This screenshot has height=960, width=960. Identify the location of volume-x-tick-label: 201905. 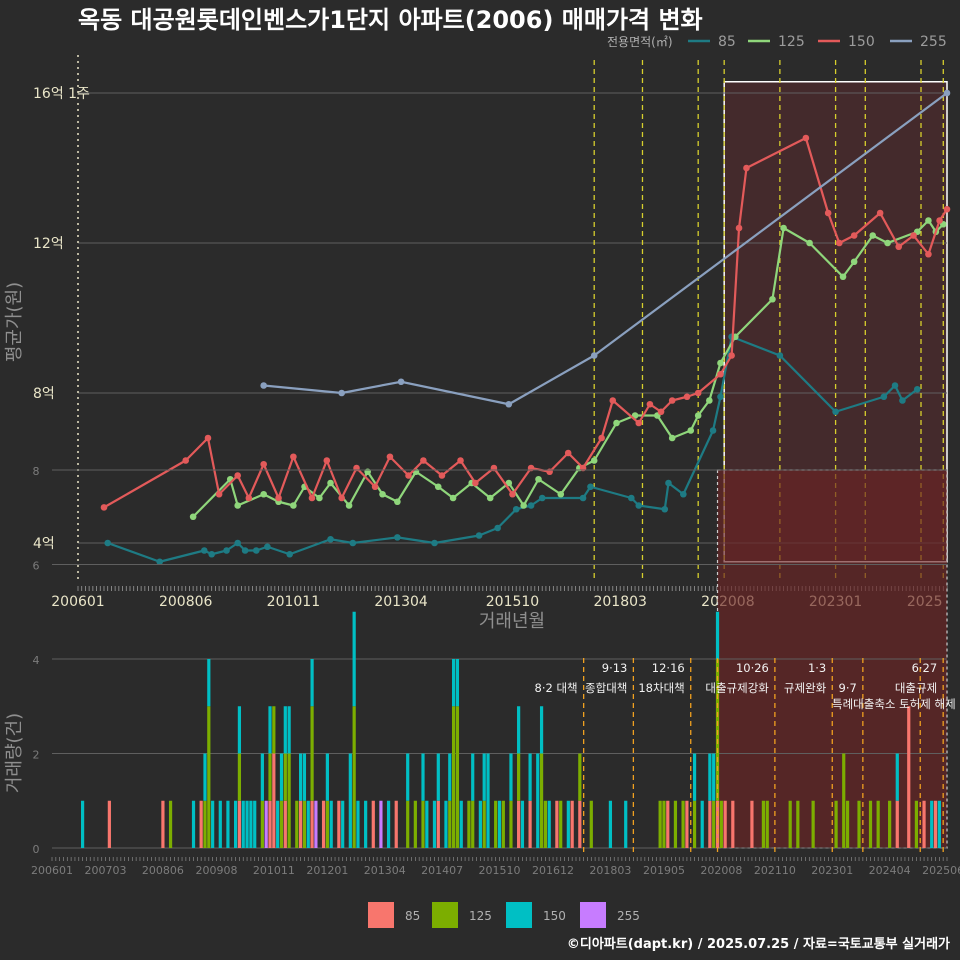
(664, 870).